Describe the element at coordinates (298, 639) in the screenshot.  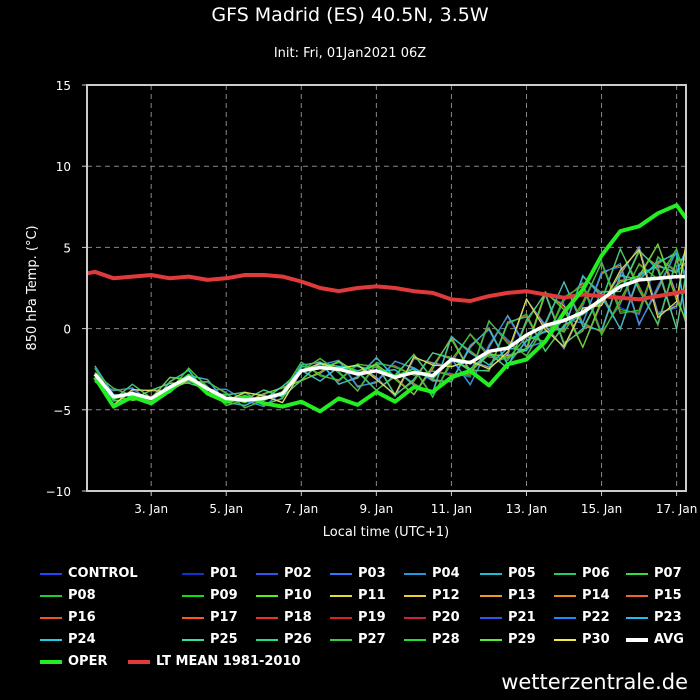
I see `legend-label: P26` at that location.